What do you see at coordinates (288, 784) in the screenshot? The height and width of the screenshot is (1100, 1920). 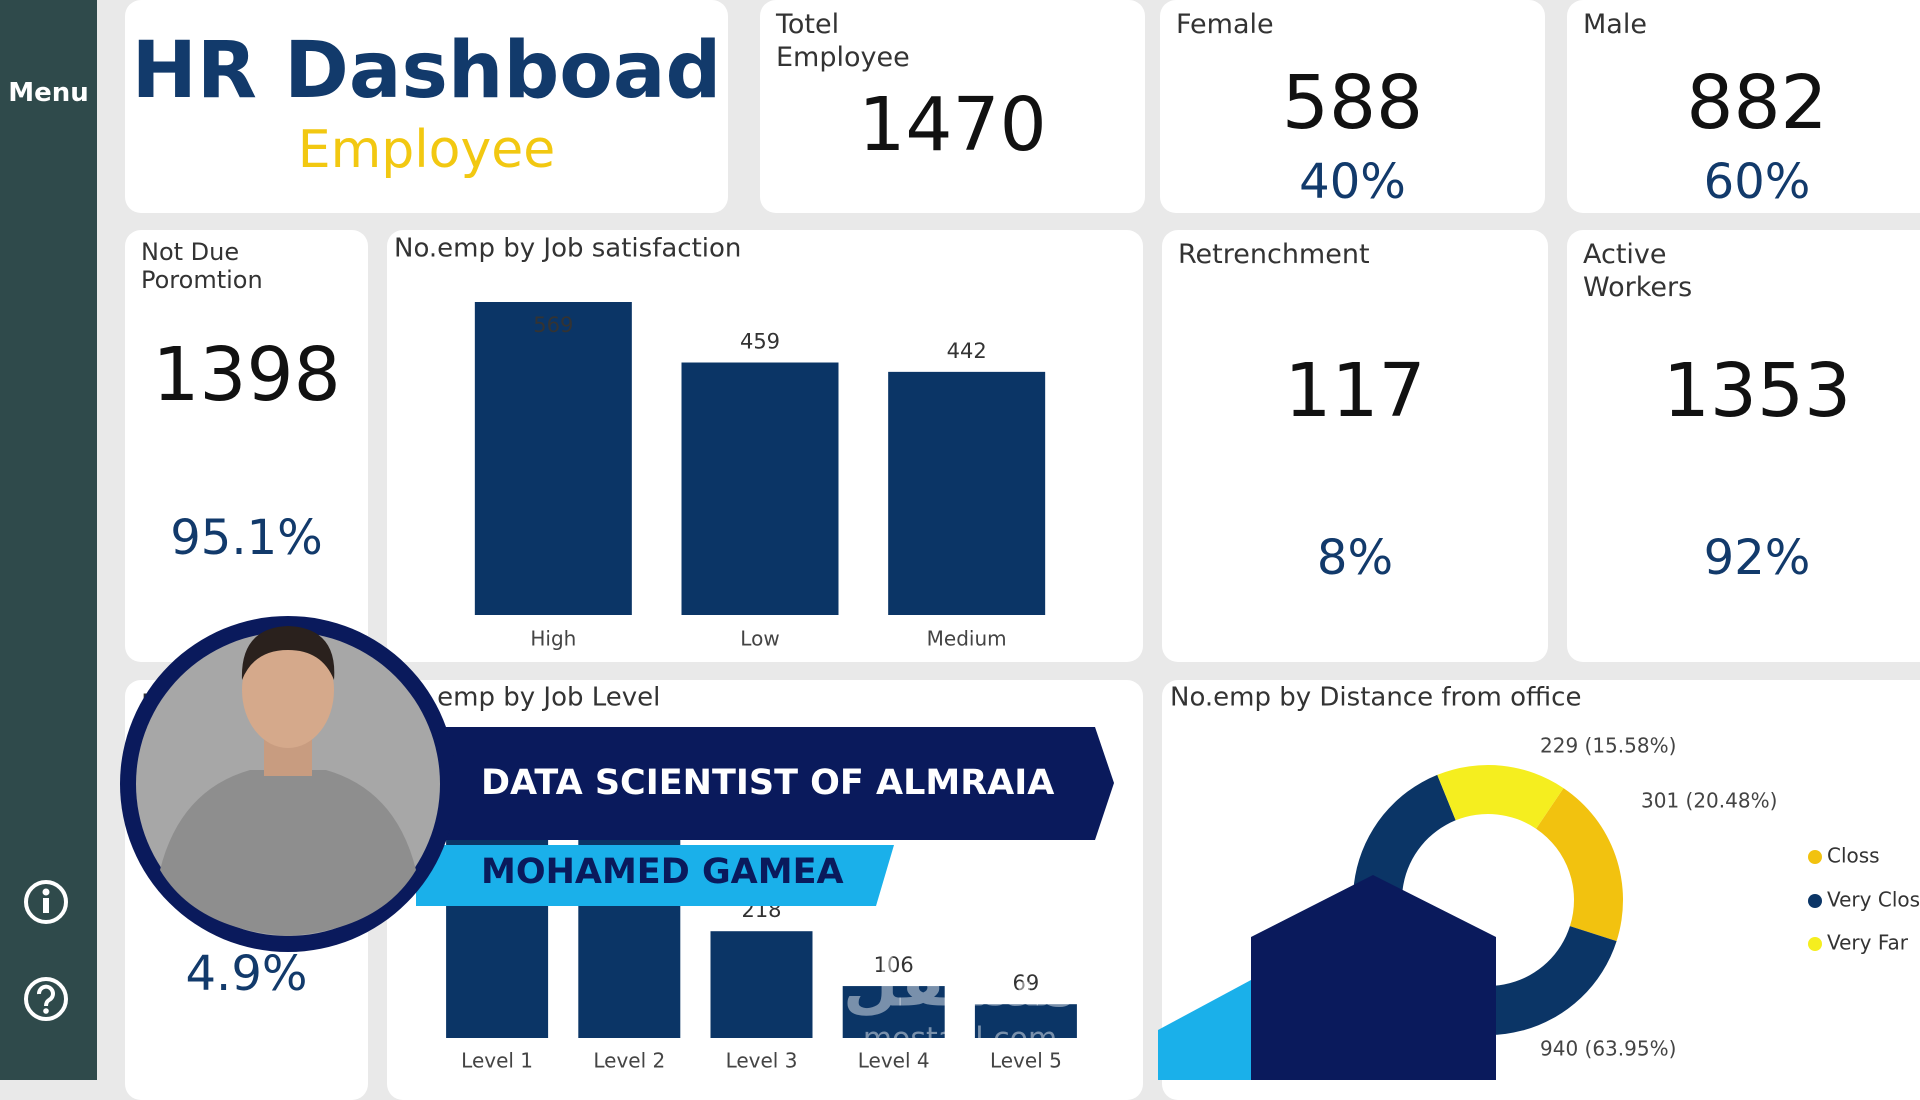 I see `profile-photo` at bounding box center [288, 784].